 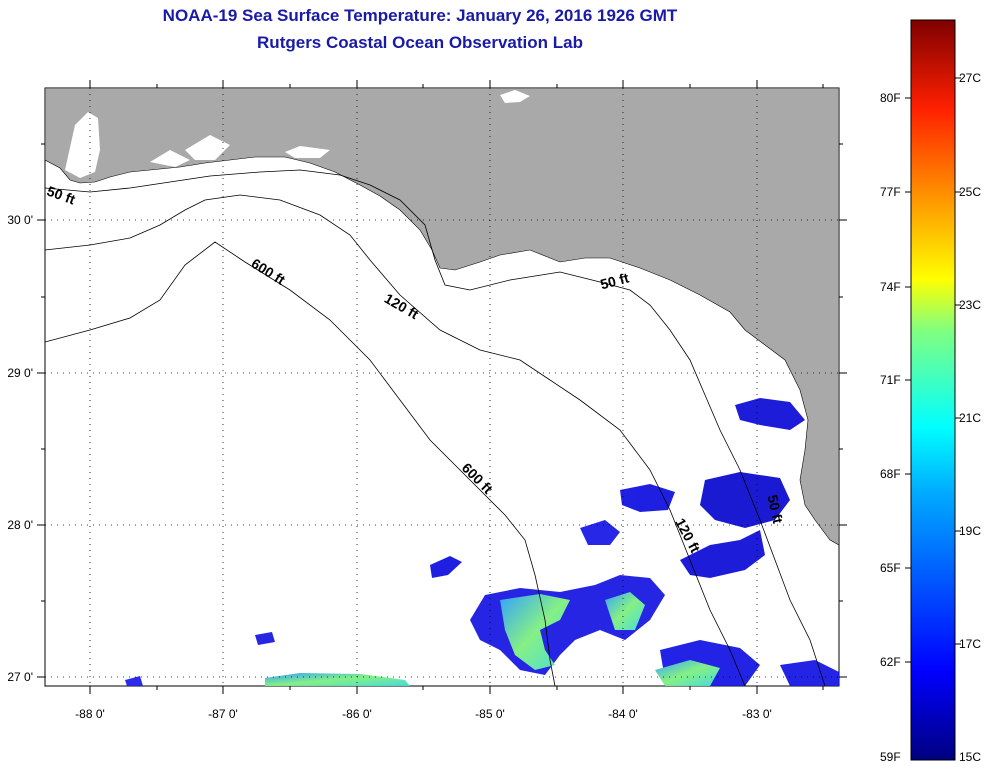 What do you see at coordinates (20, 525) in the screenshot?
I see `y-tick-label: 28 0'` at bounding box center [20, 525].